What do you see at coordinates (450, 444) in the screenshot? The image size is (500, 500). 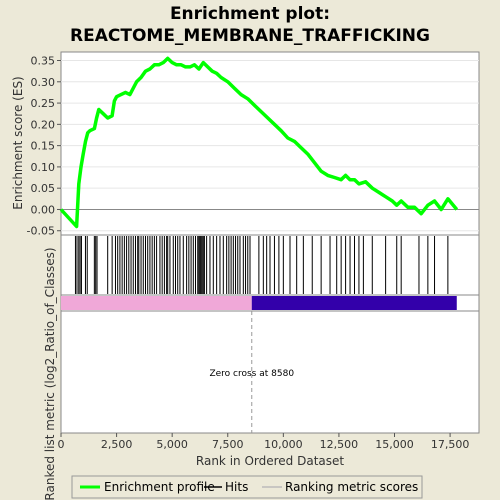 I see `x-tick-label: 17,500` at bounding box center [450, 444].